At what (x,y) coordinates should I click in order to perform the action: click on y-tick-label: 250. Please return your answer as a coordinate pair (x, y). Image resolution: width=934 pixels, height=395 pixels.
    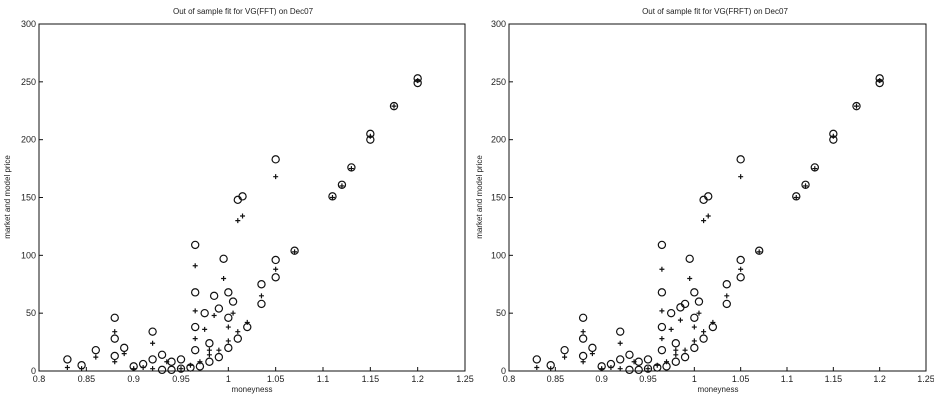
    Looking at the image, I should click on (498, 82).